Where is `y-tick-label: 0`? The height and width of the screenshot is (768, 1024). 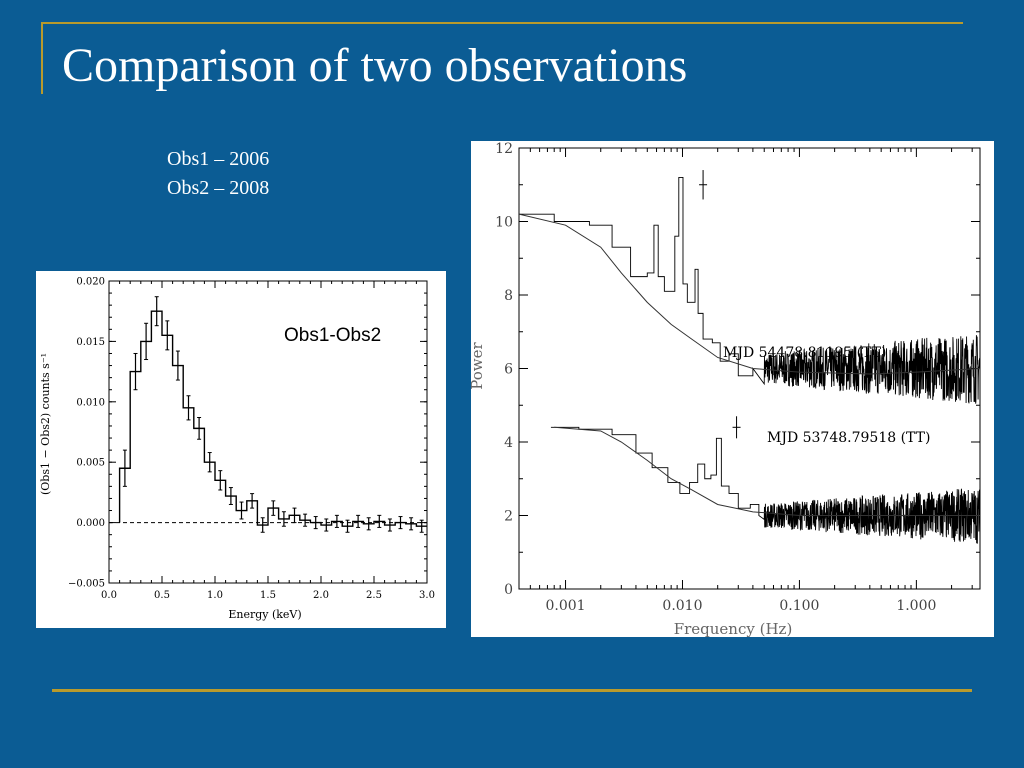 y-tick-label: 0 is located at coordinates (508, 590).